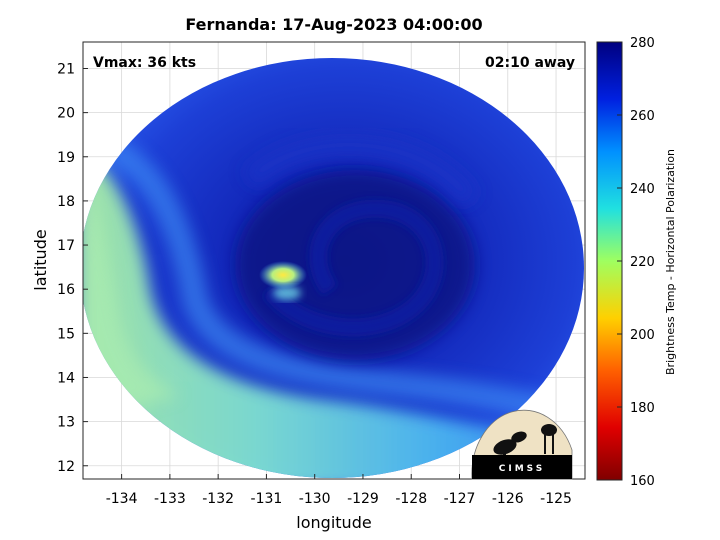  Describe the element at coordinates (66, 202) in the screenshot. I see `y-tick-label: 18` at that location.